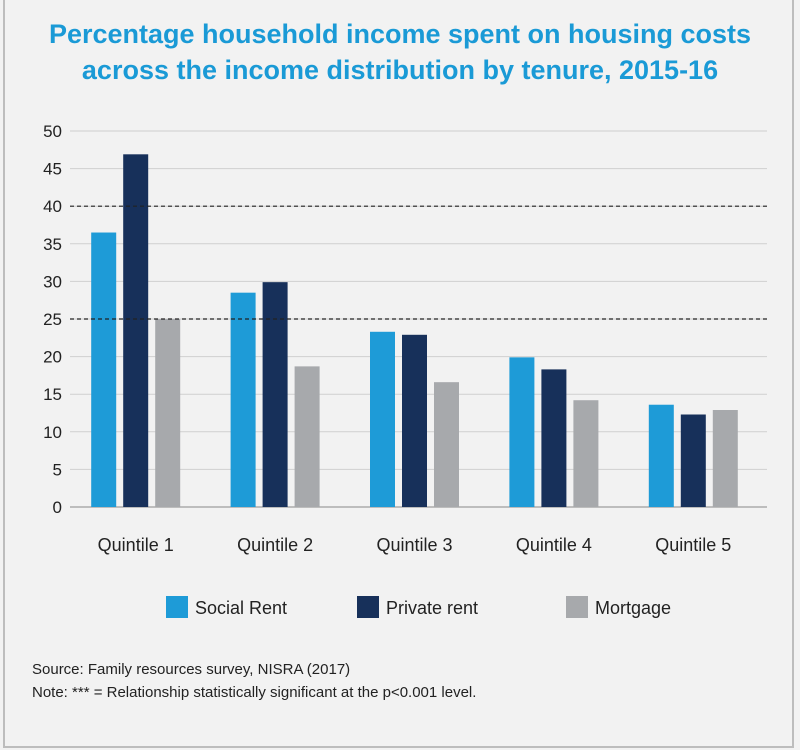 This screenshot has height=750, width=800. I want to click on y-tick-label: 40, so click(52, 206).